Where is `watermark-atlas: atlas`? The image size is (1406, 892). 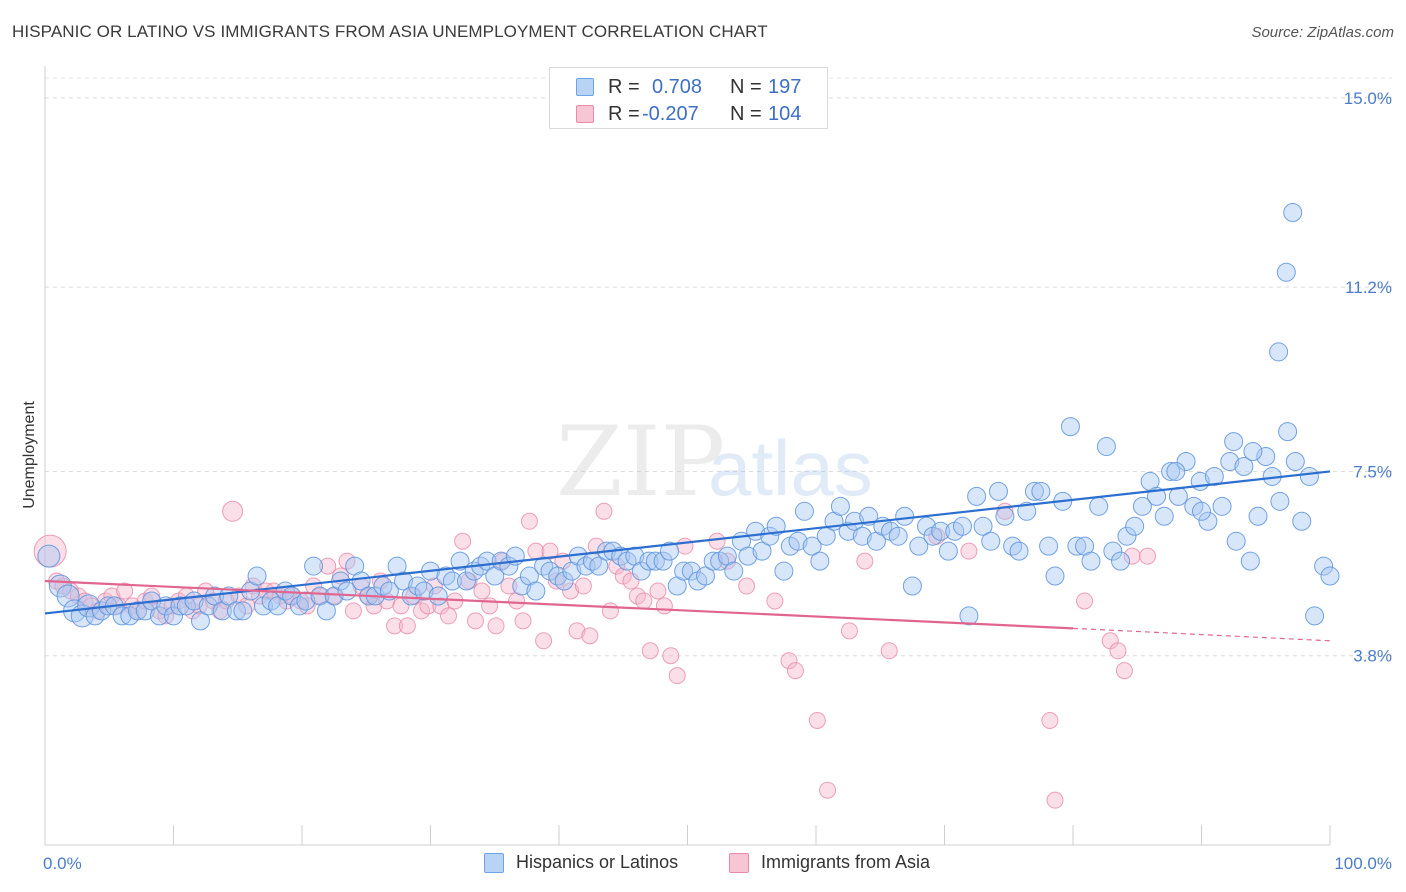 watermark-atlas: atlas is located at coordinates (790, 468).